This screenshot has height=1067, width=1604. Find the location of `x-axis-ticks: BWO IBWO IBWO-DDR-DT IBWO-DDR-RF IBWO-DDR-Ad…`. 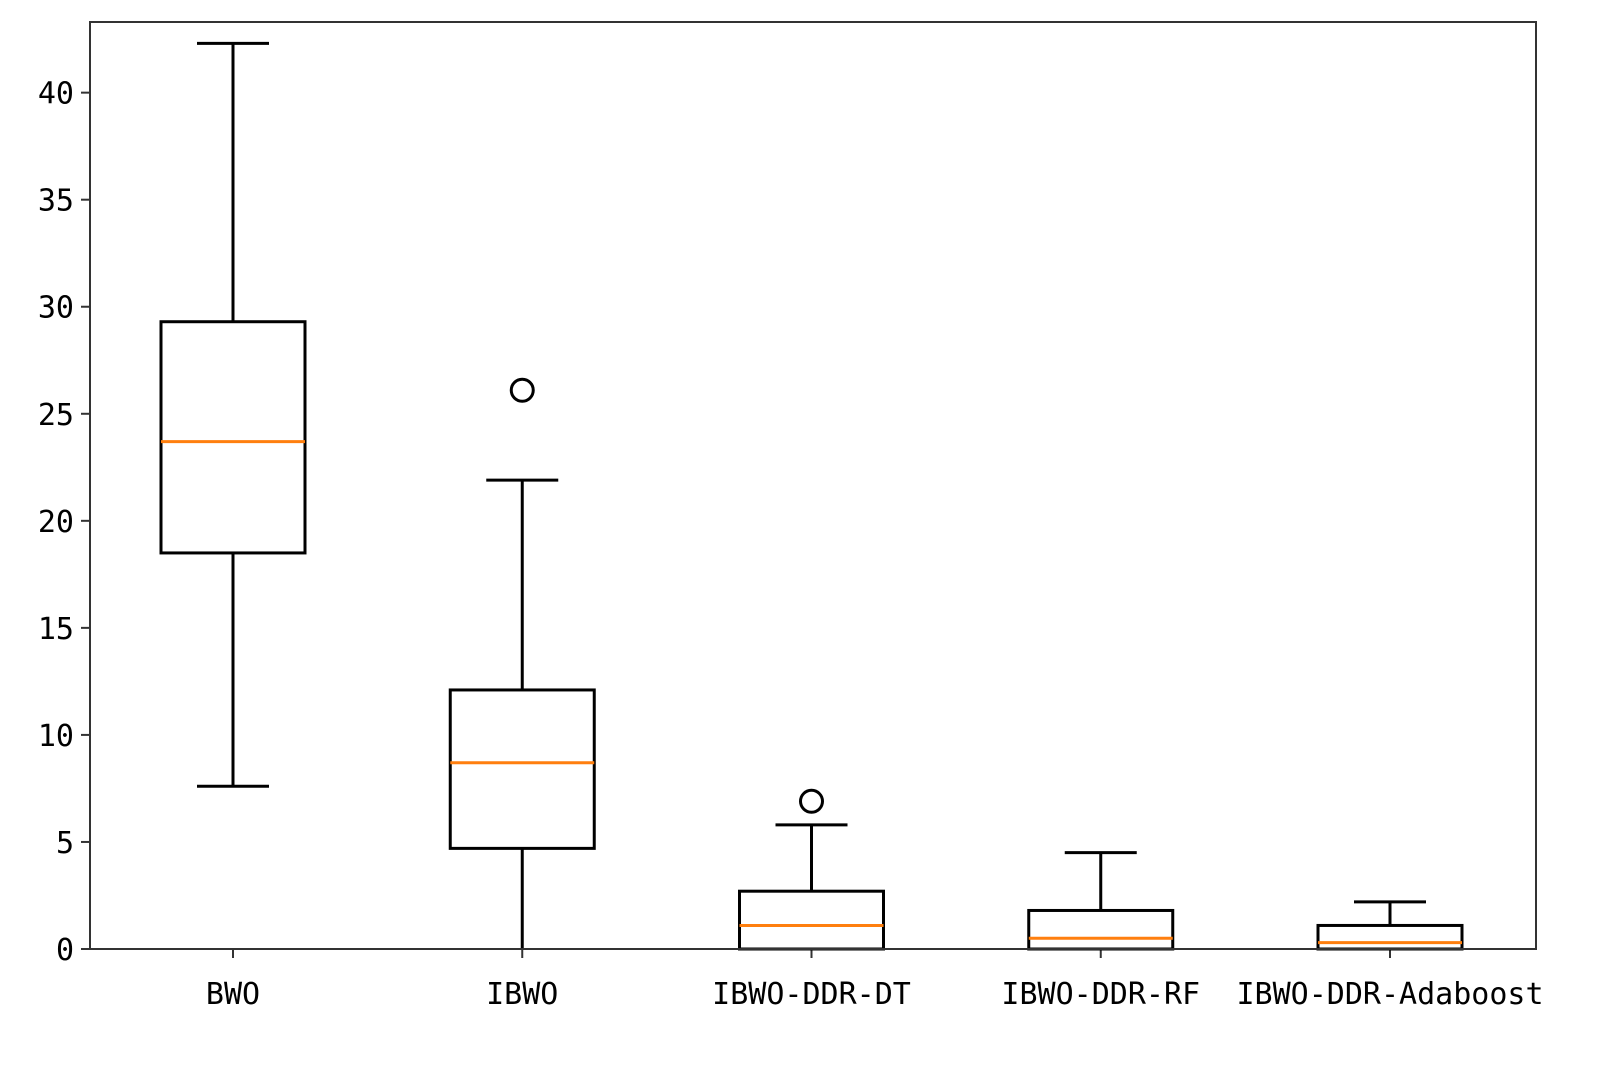

x-axis-ticks: BWO IBWO IBWO-DDR-DT IBWO-DDR-RF IBWO-DDR-Ad… is located at coordinates (875, 980).